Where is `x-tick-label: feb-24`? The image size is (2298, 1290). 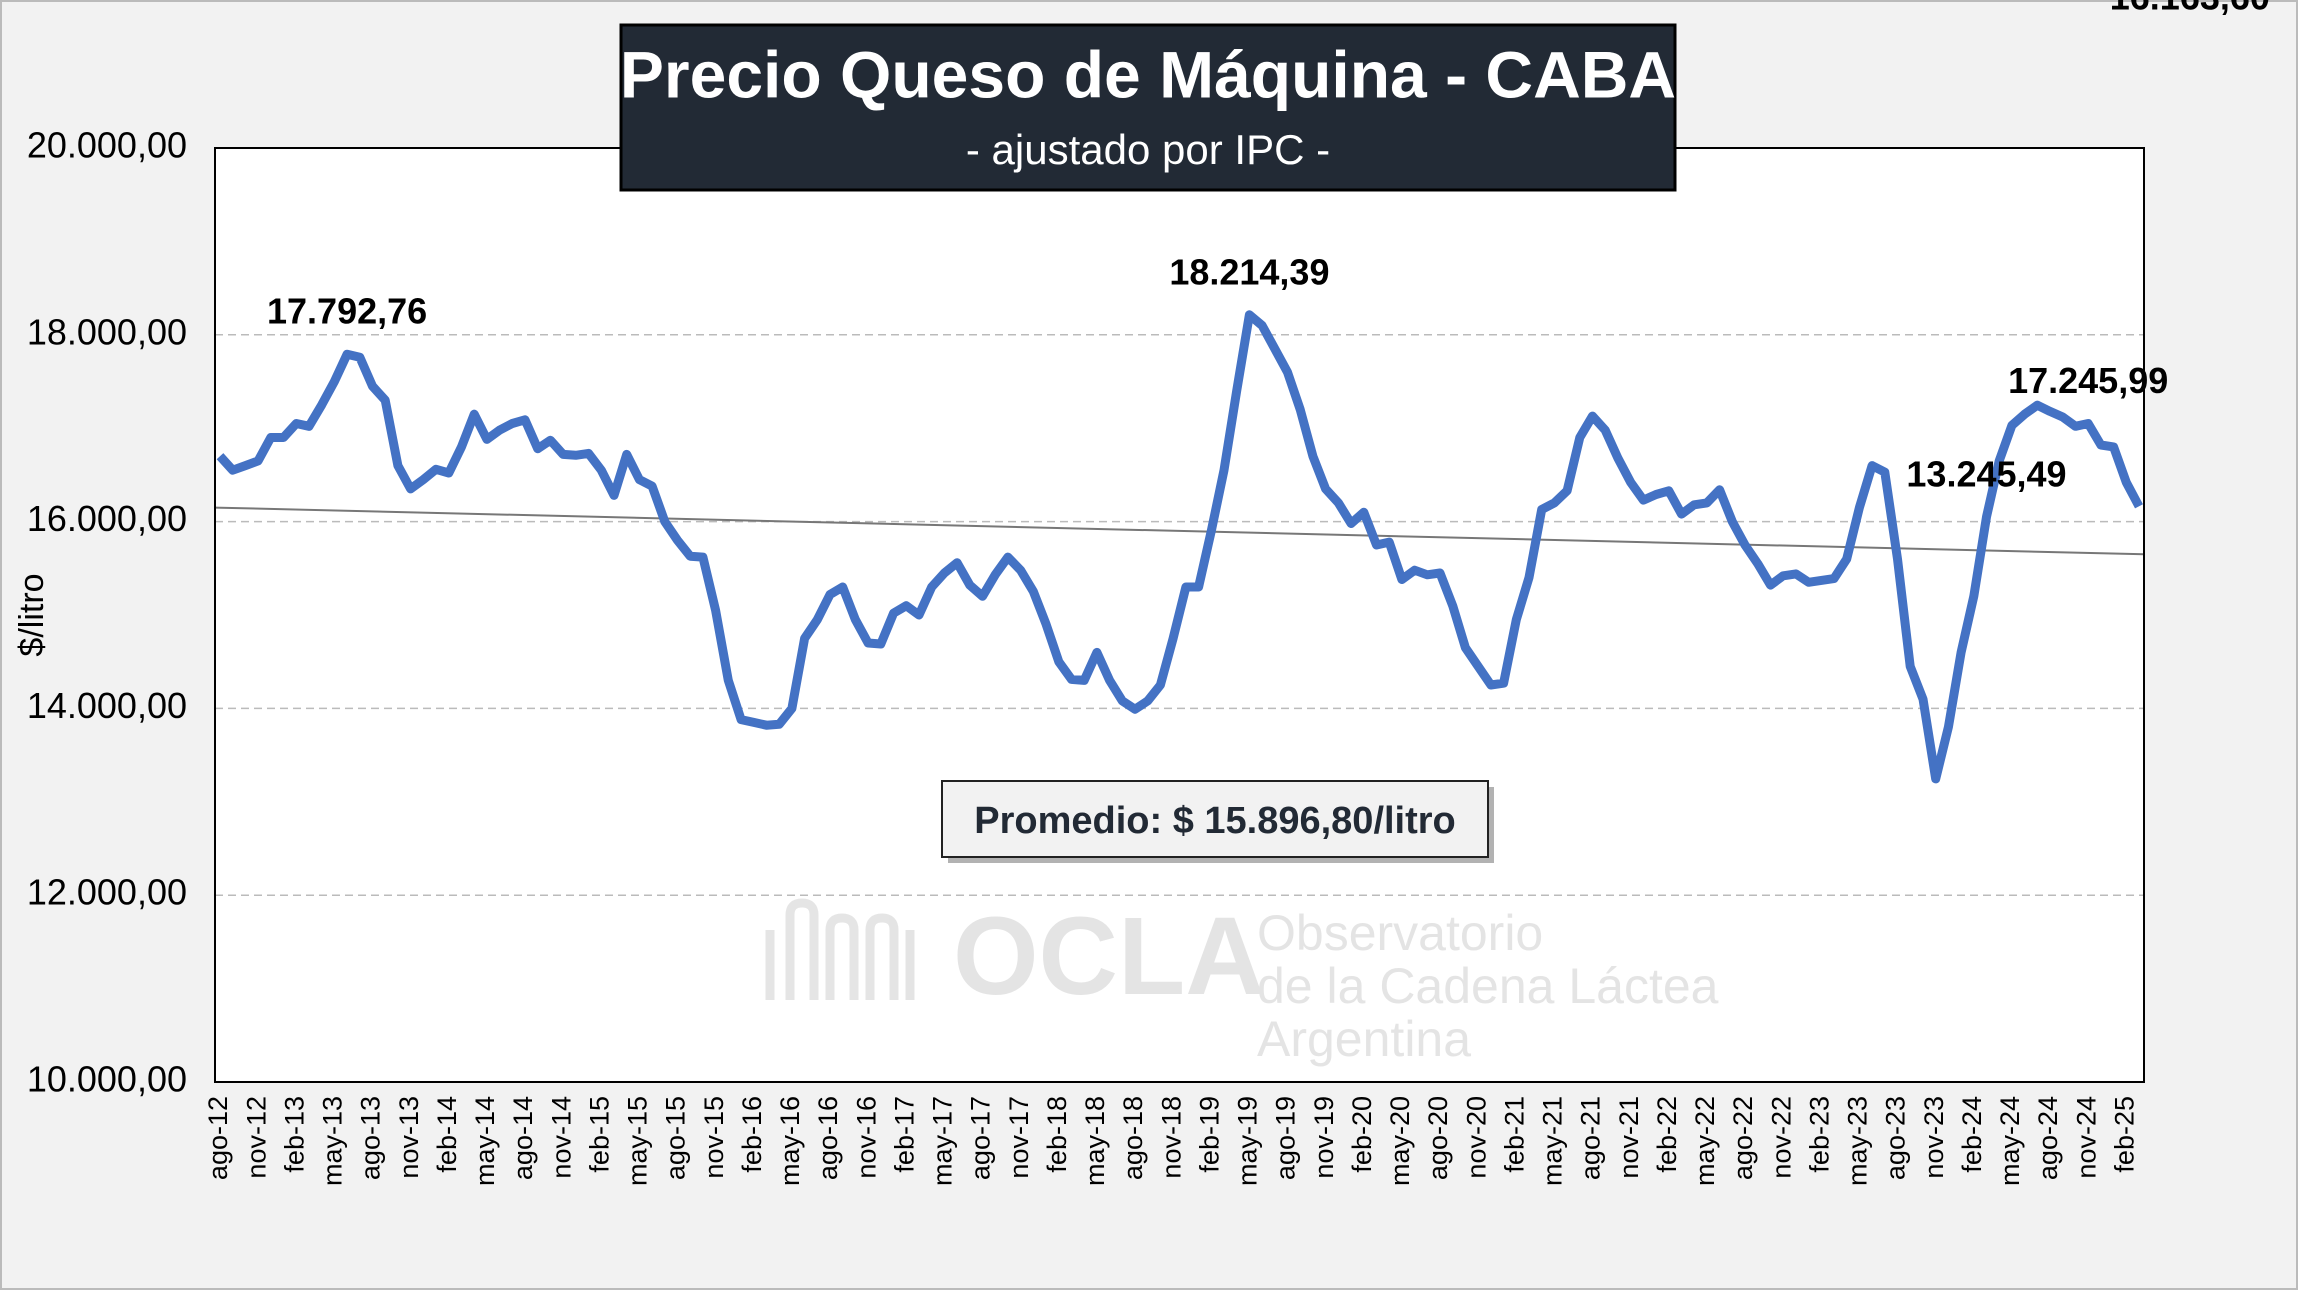
x-tick-label: feb-24 is located at coordinates (1972, 1134).